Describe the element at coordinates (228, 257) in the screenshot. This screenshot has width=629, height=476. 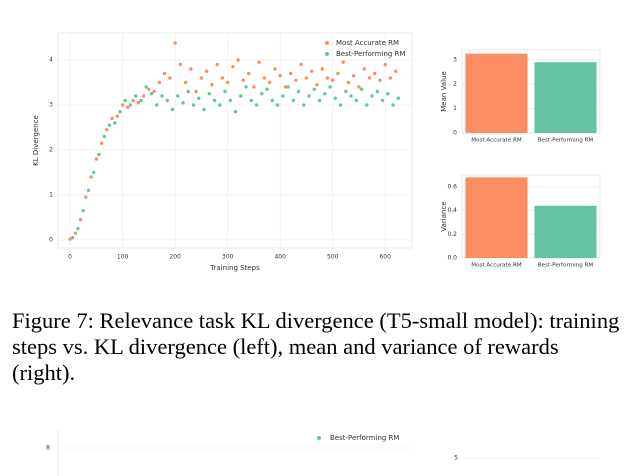
I see `x-tick-label: 300` at that location.